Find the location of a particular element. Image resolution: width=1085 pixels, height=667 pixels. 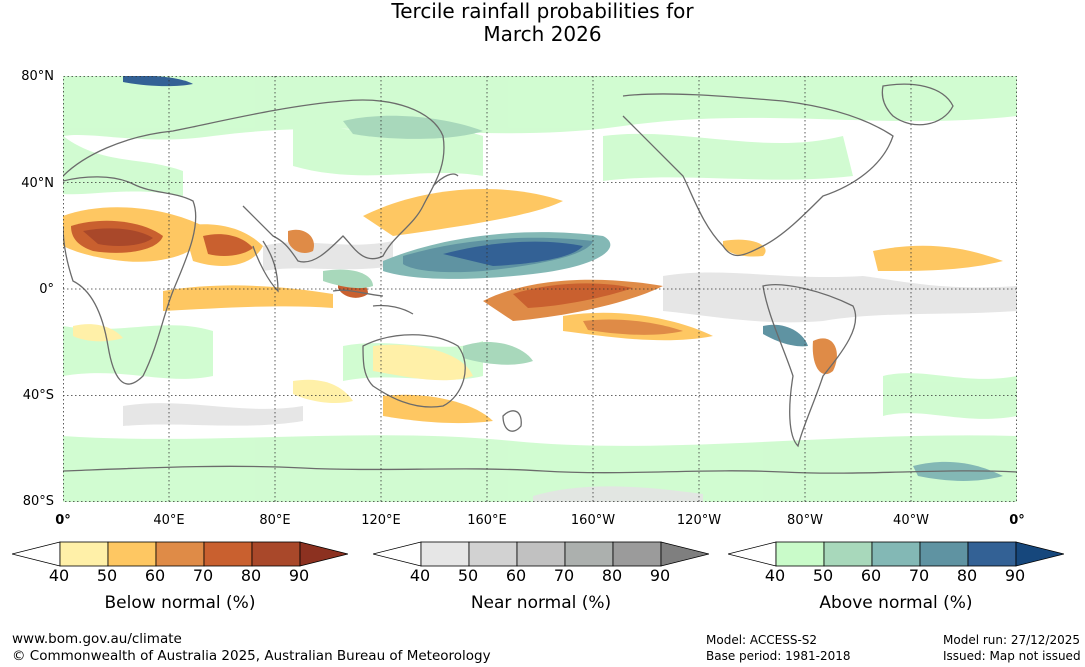

model-name: Model: ACCESS-S2 is located at coordinates (762, 640).